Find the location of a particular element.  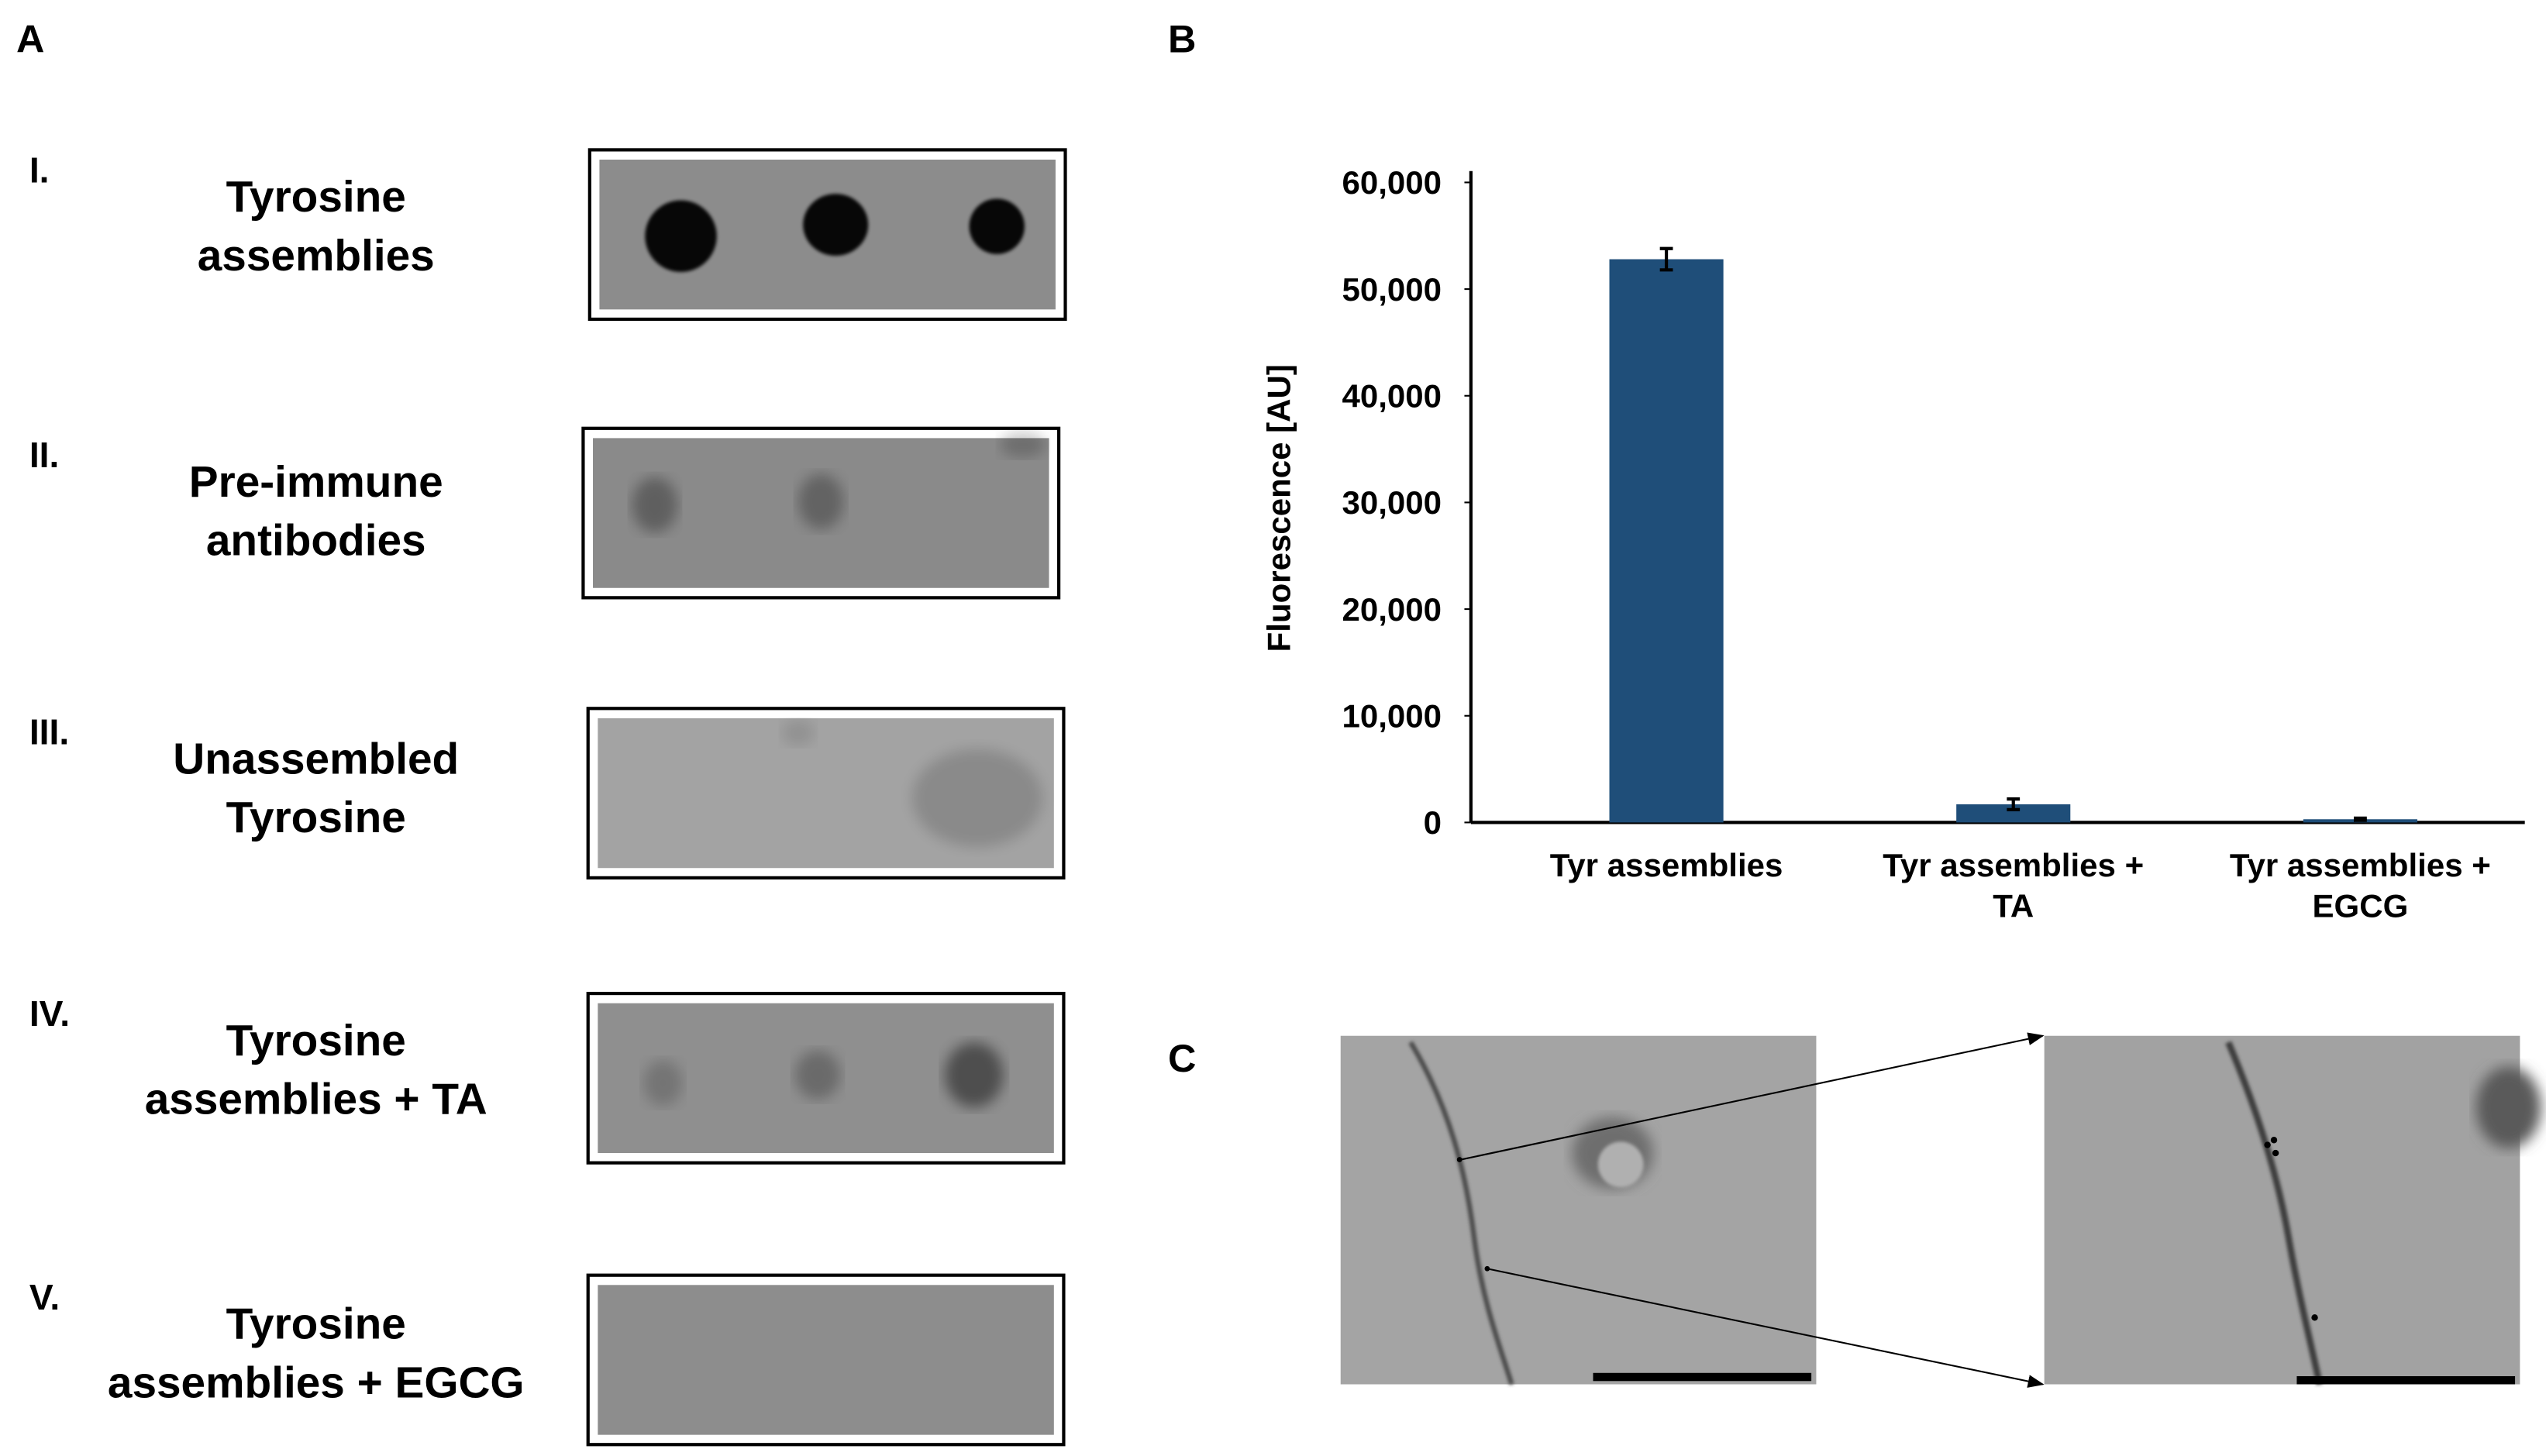

y-tick-label: 0 is located at coordinates (1433, 822).